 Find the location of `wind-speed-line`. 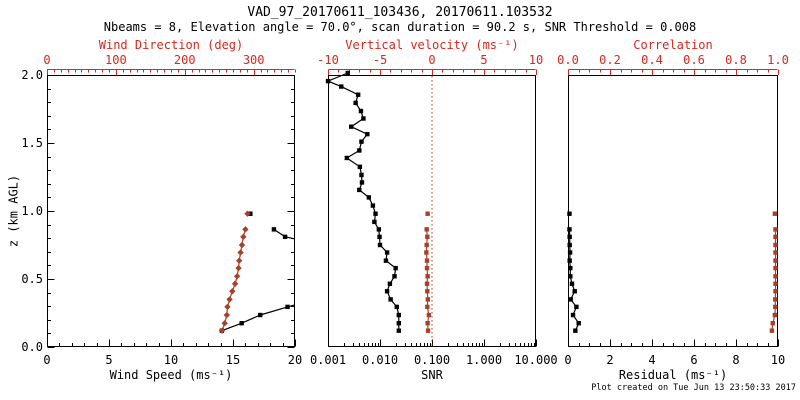

wind-speed-line is located at coordinates (258, 318).